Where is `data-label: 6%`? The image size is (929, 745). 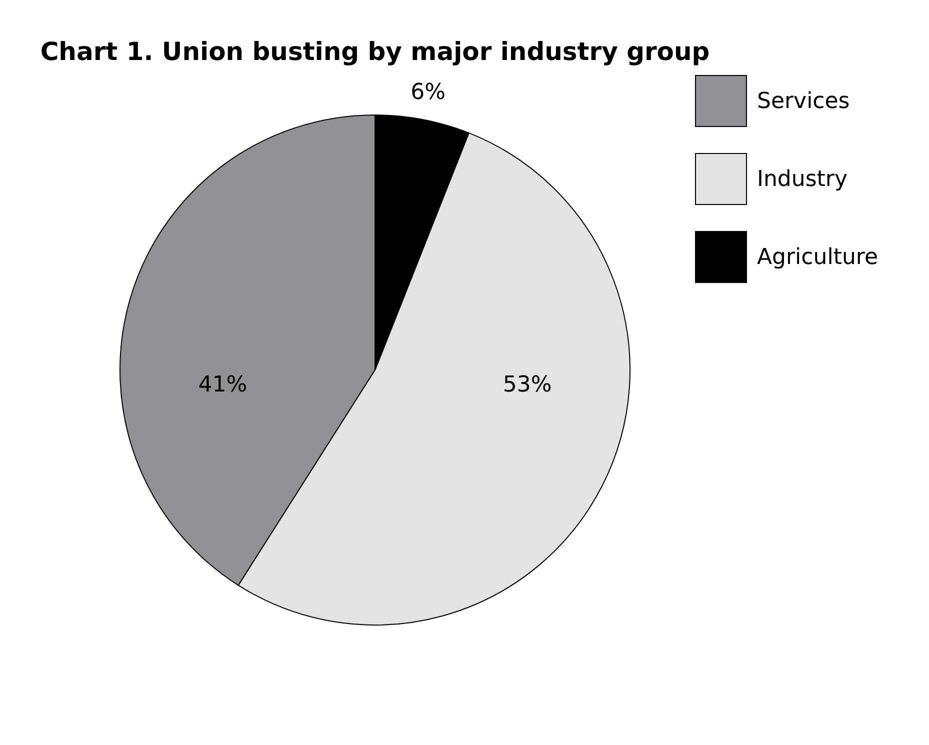
data-label: 6% is located at coordinates (428, 93).